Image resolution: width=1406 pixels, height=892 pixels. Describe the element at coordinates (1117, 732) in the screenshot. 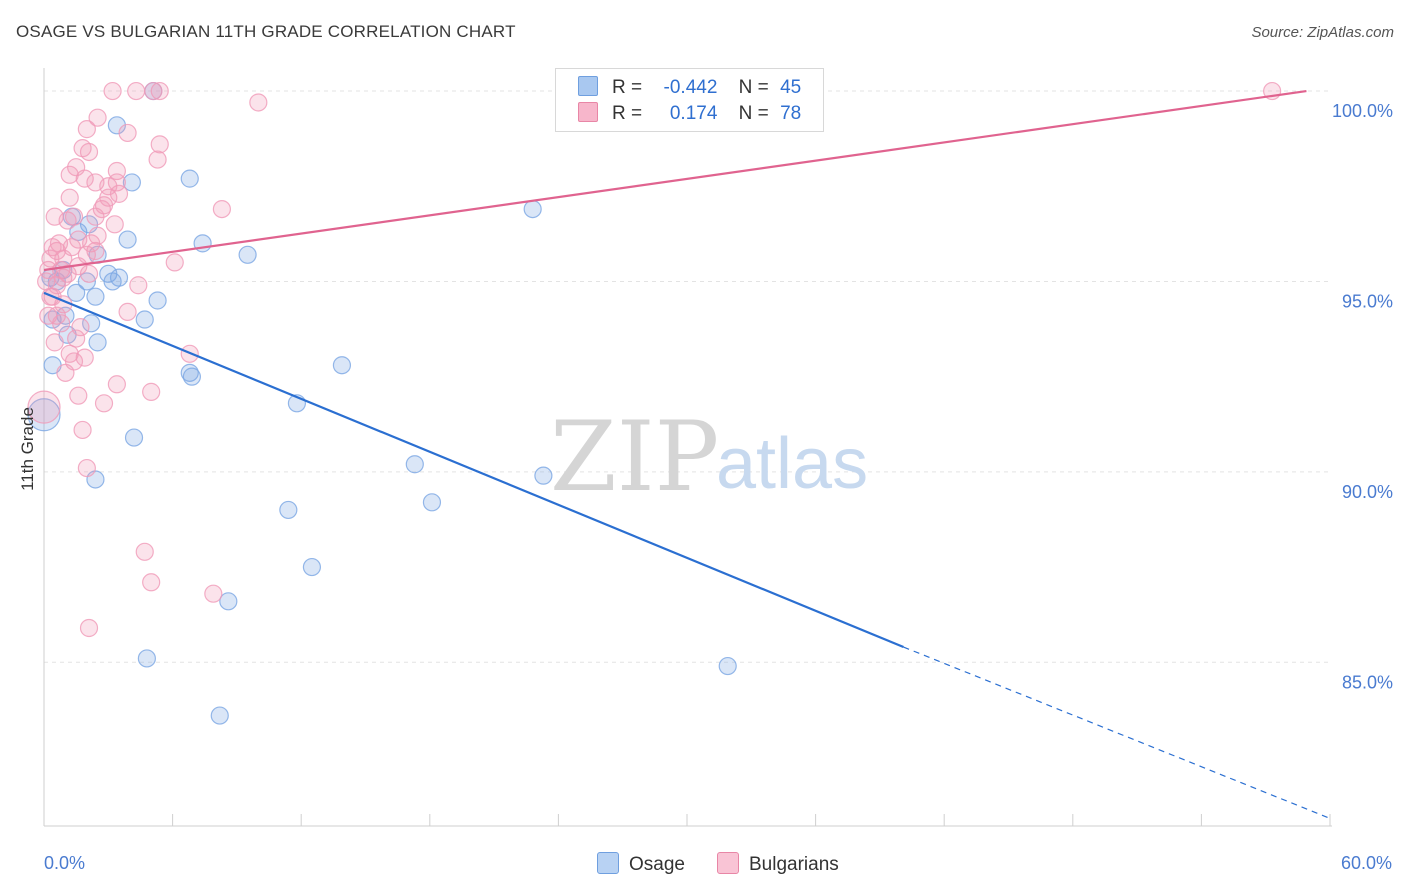

I see `trend-line-extension` at that location.